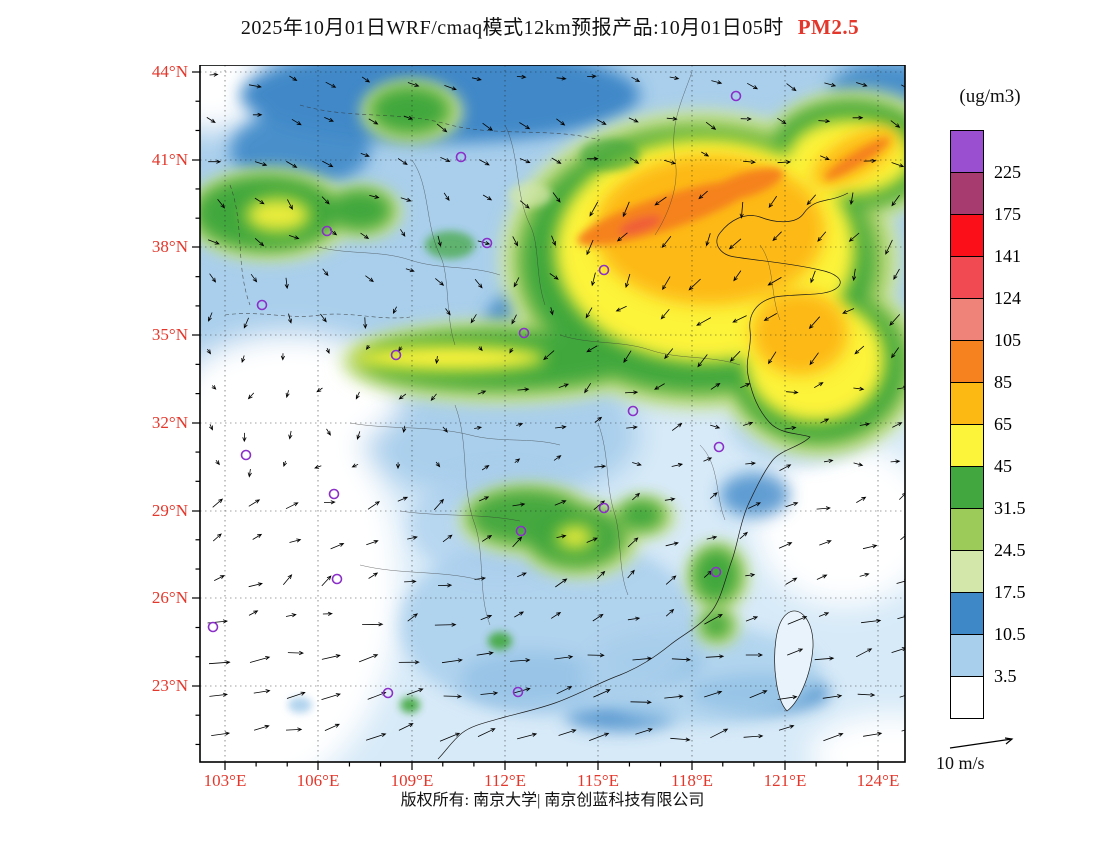 This screenshot has height=850, width=1100. What do you see at coordinates (1005, 676) in the screenshot?
I see `colorbar-tick-label: 3.5` at bounding box center [1005, 676].